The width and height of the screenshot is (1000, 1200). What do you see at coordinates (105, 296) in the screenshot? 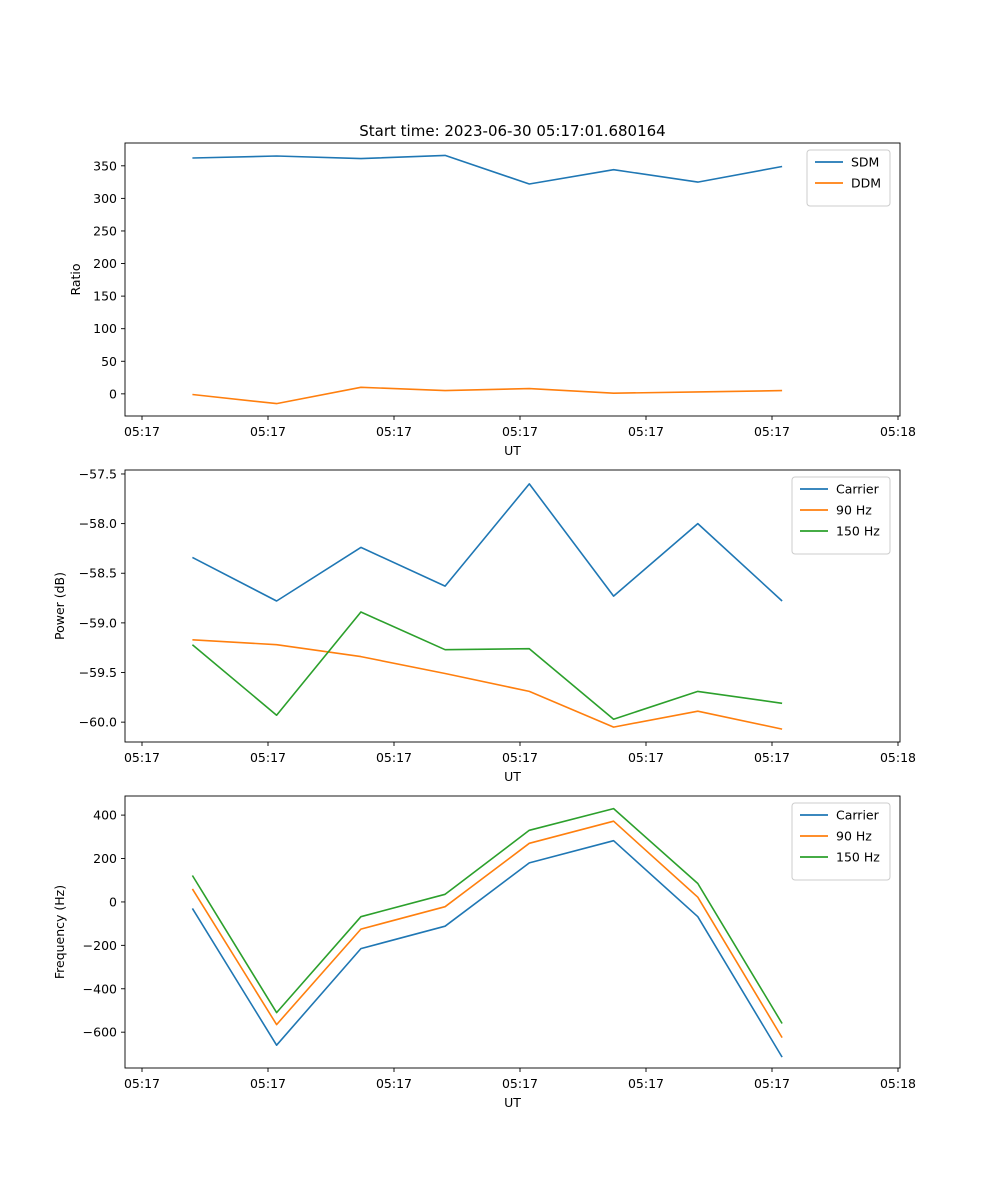
I see `y-tick-label: 150` at bounding box center [105, 296].